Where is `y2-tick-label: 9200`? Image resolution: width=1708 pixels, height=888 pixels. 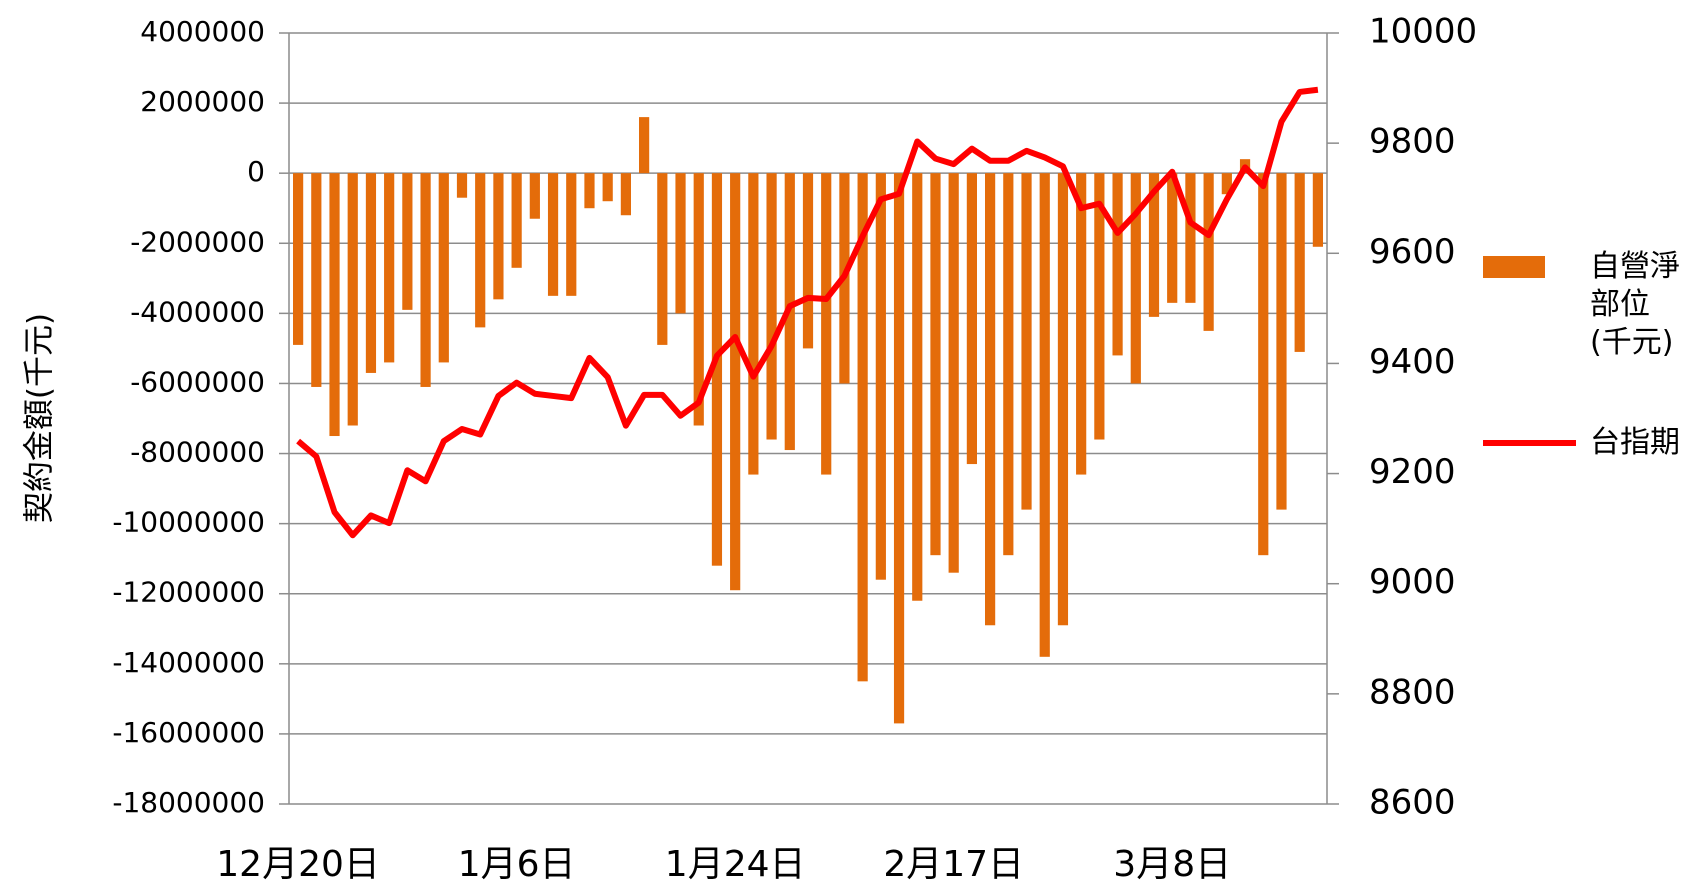
y2-tick-label: 9200 is located at coordinates (1412, 472).